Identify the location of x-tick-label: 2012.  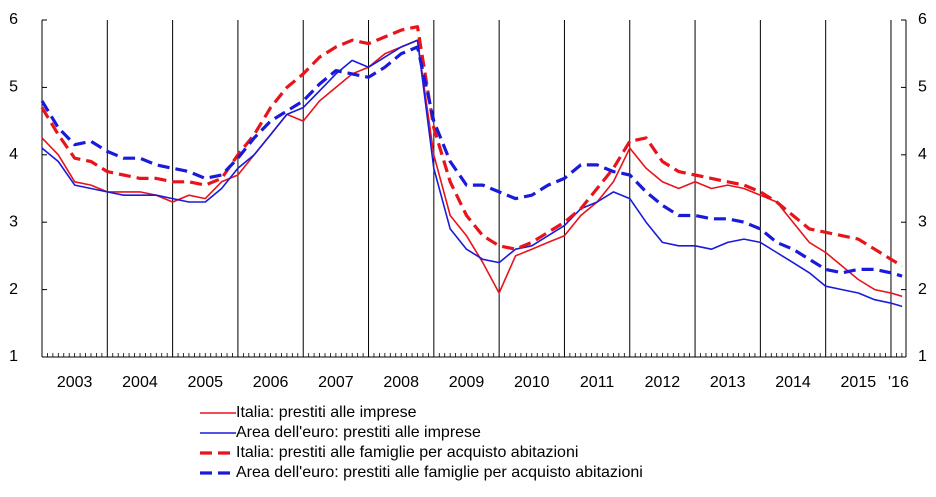
(663, 382).